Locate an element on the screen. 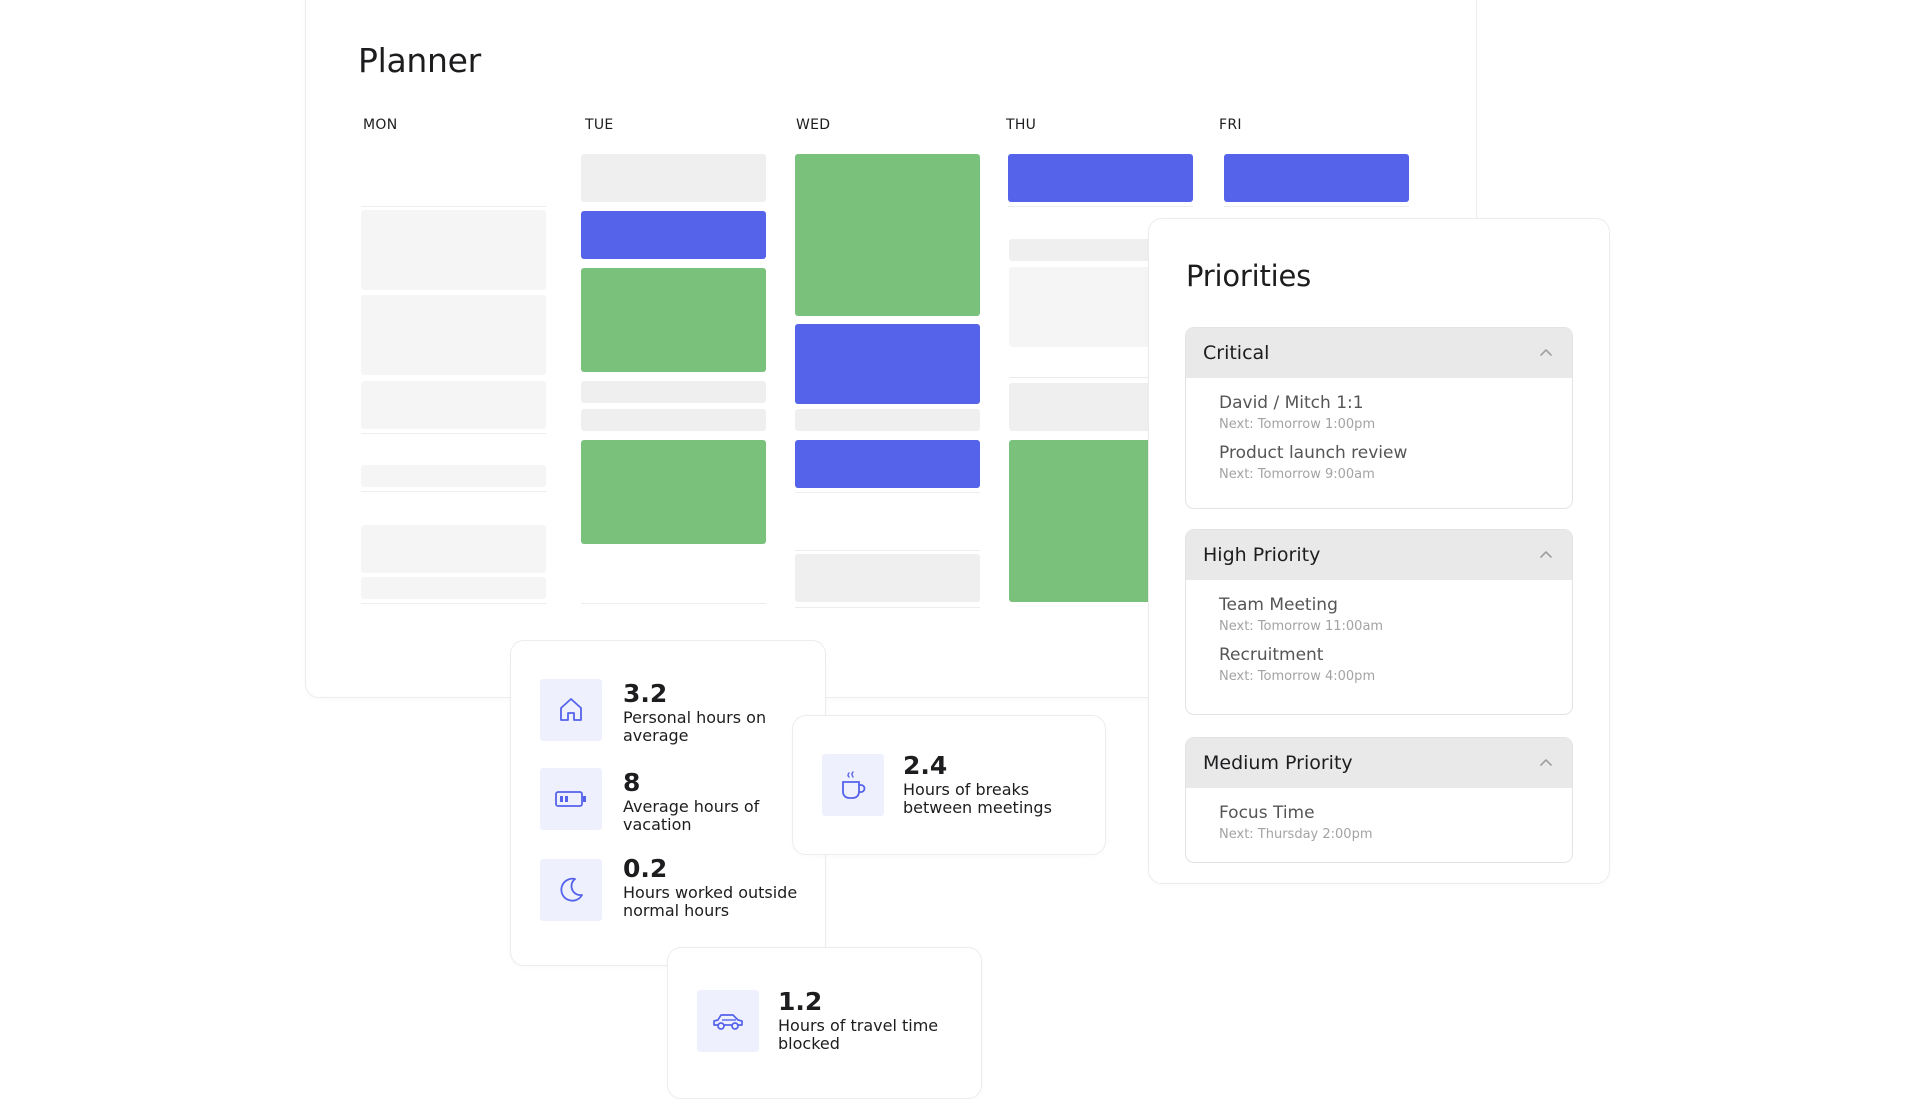  day-header-mon: MON is located at coordinates (380, 125).